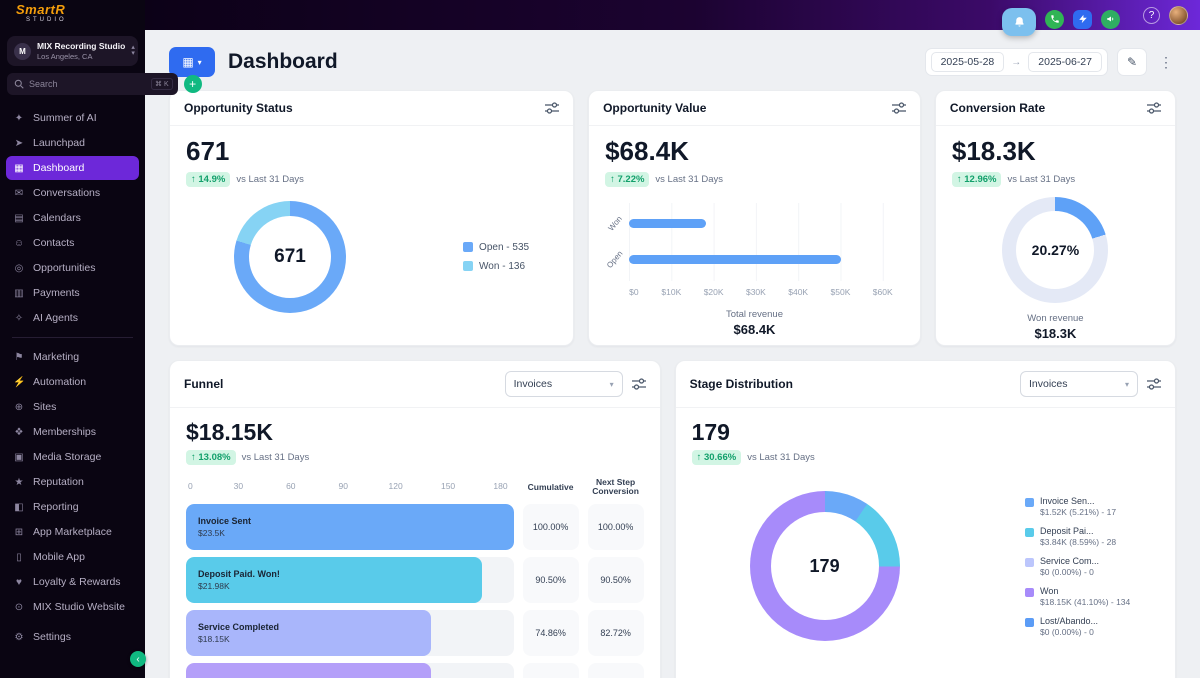 This screenshot has height=678, width=1200. I want to click on footer-label: Won revenue, so click(1055, 318).